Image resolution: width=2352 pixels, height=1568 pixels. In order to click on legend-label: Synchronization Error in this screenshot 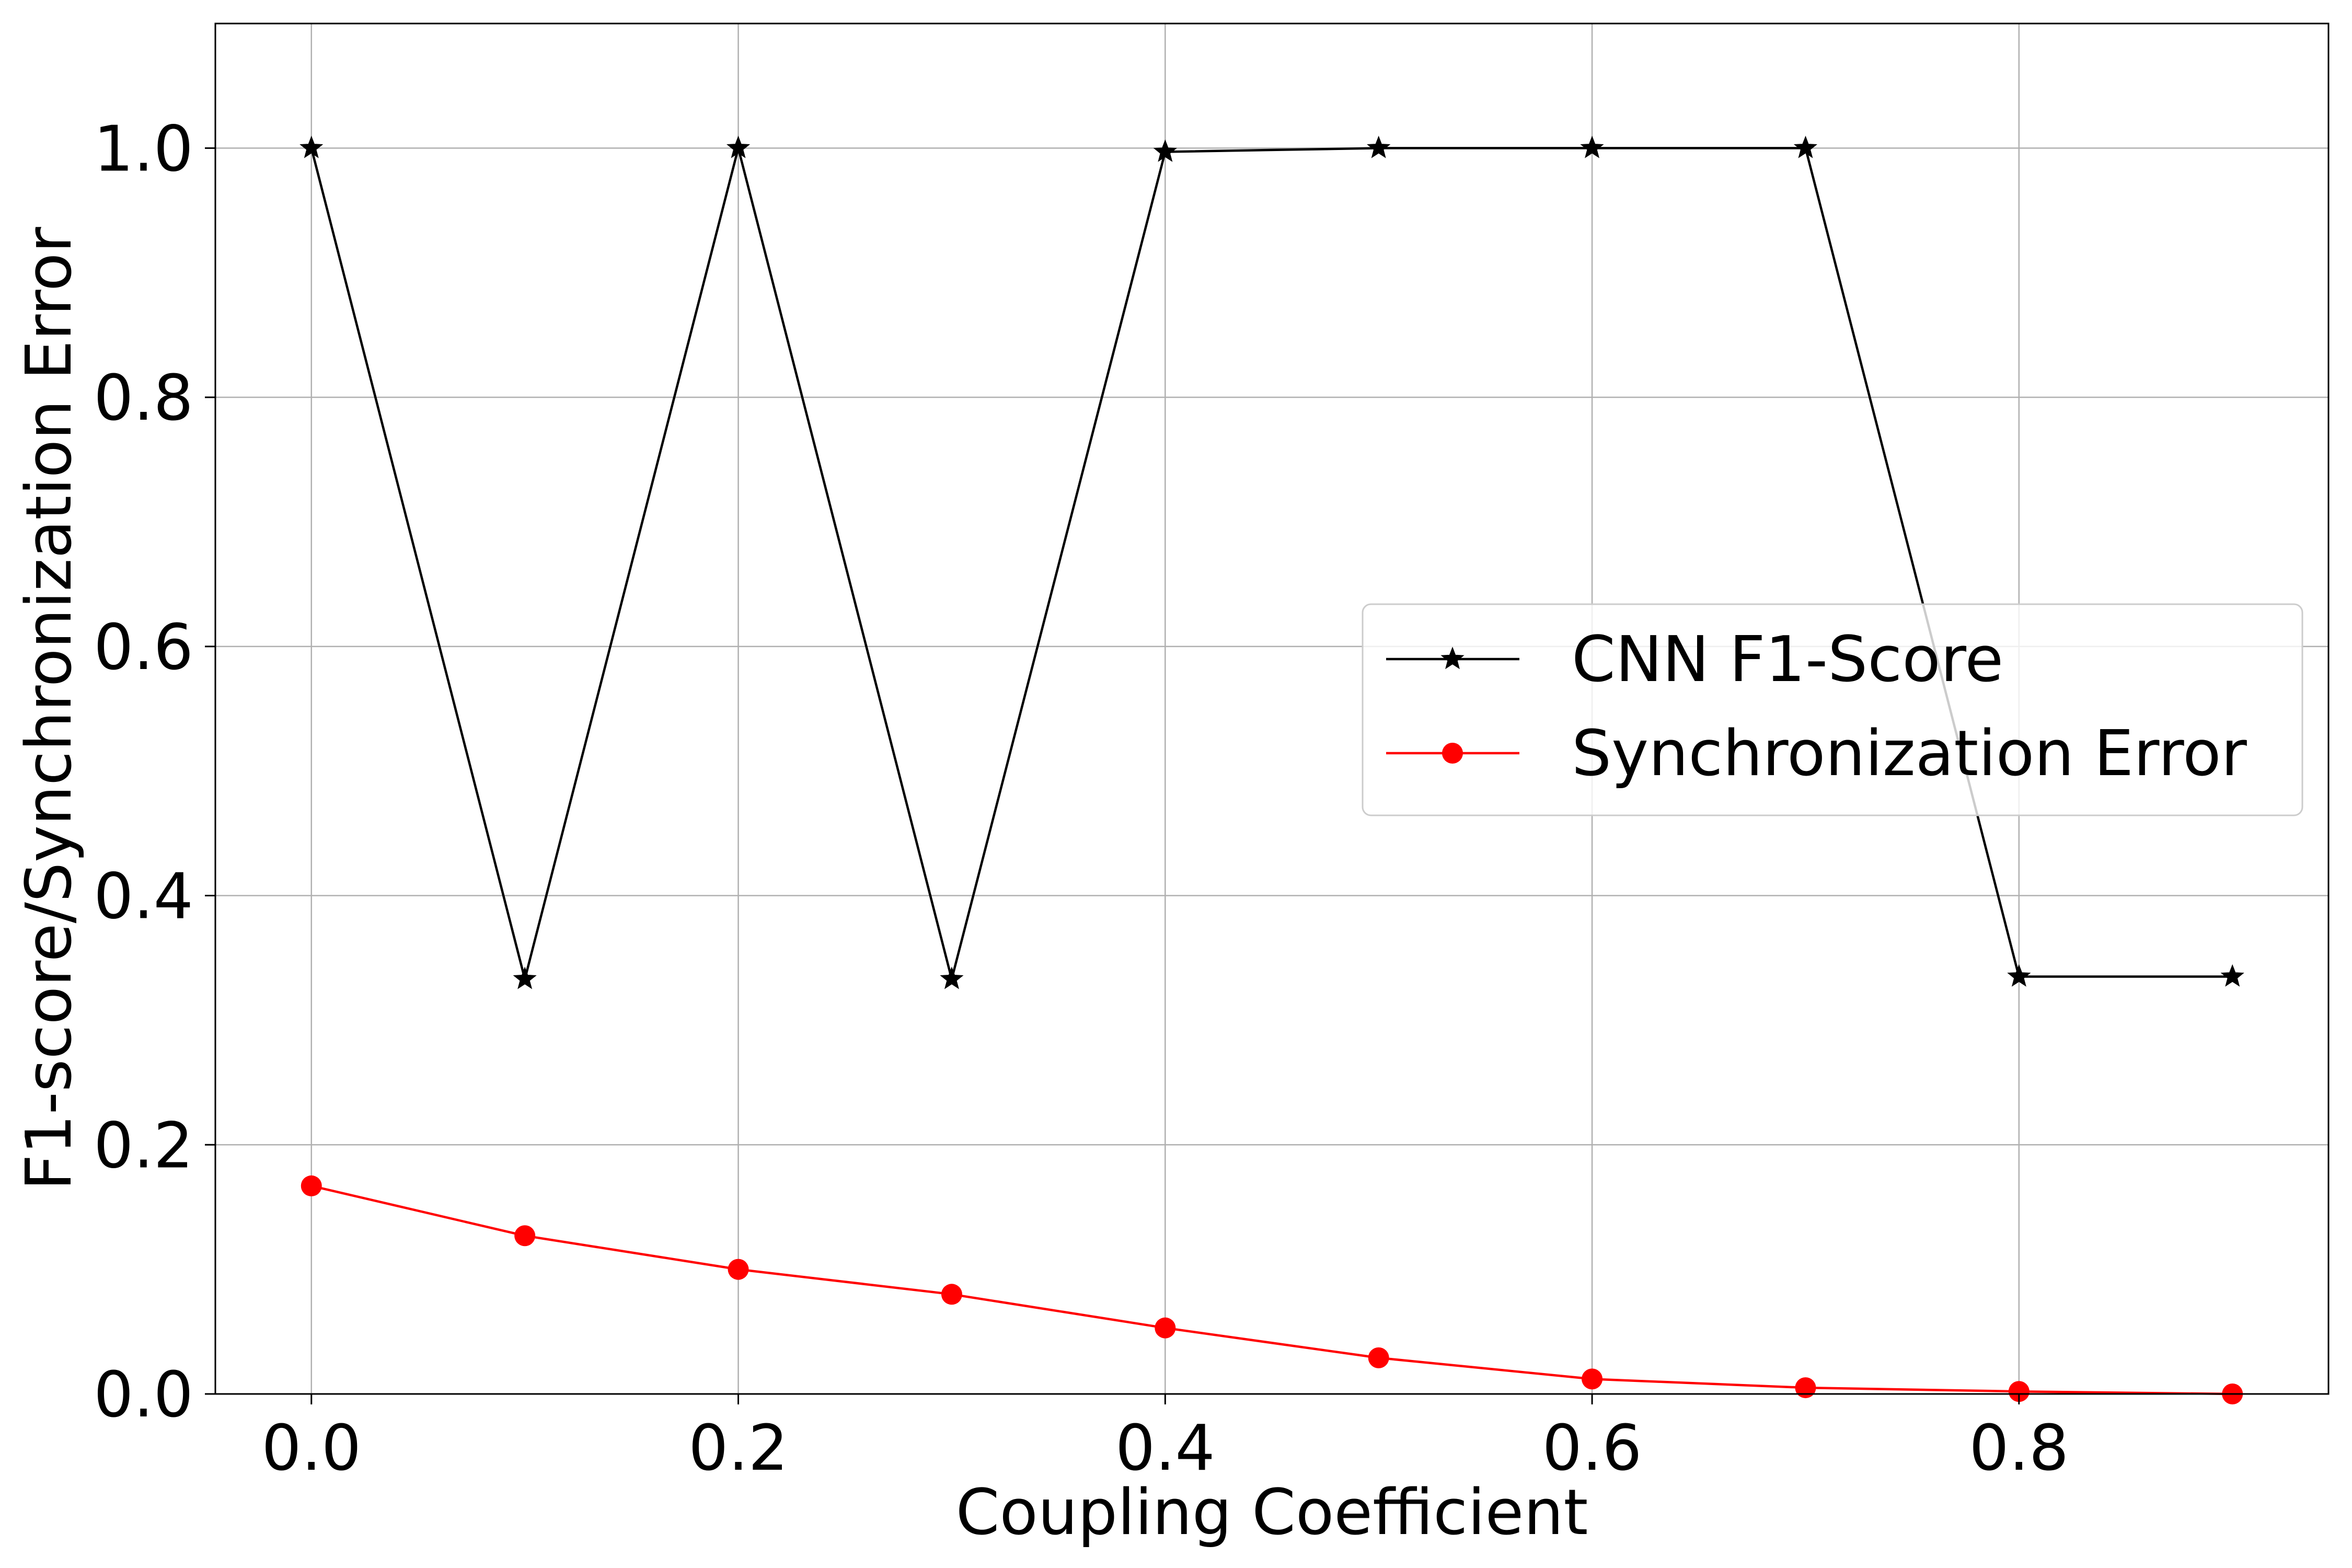, I will do `click(1909, 754)`.